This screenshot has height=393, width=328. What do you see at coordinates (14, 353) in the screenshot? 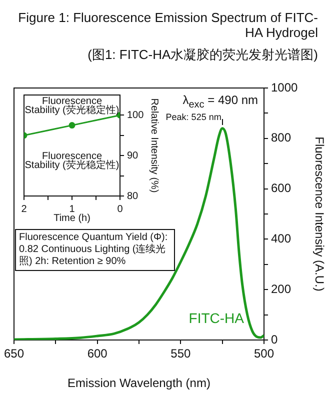
I see `x-tick-label: 650` at bounding box center [14, 353].